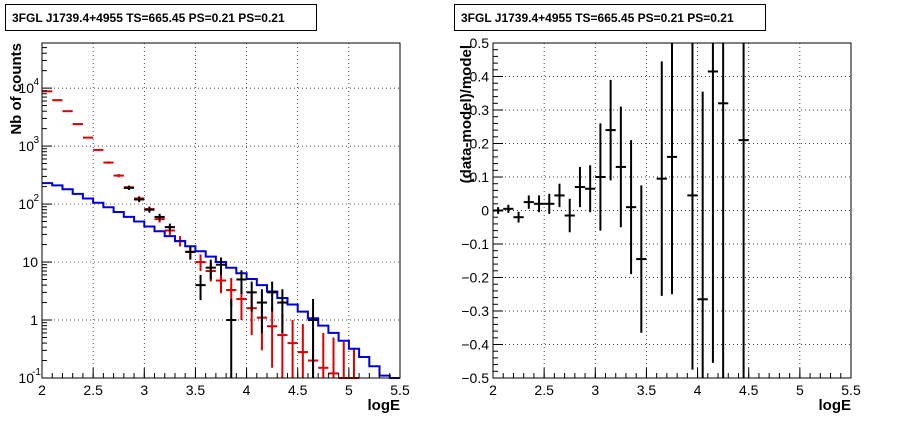 The height and width of the screenshot is (421, 898). What do you see at coordinates (36, 372) in the screenshot?
I see `left-y-tick-exponent: -1` at bounding box center [36, 372].